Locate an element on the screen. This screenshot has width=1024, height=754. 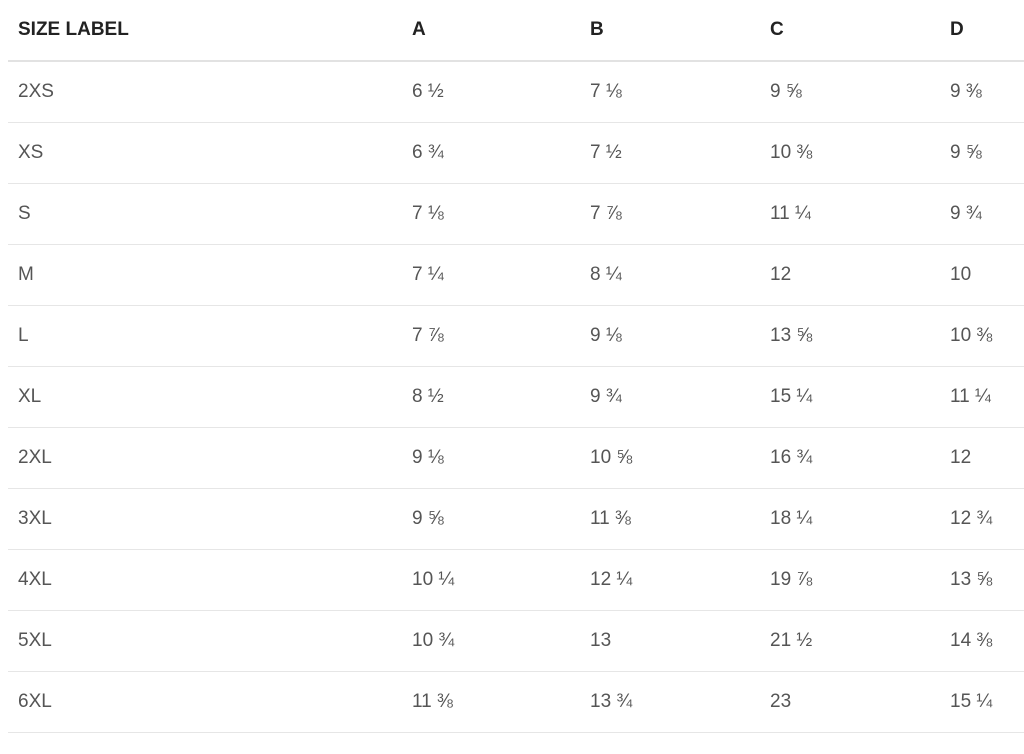
size-label-cell: L is located at coordinates (205, 336).